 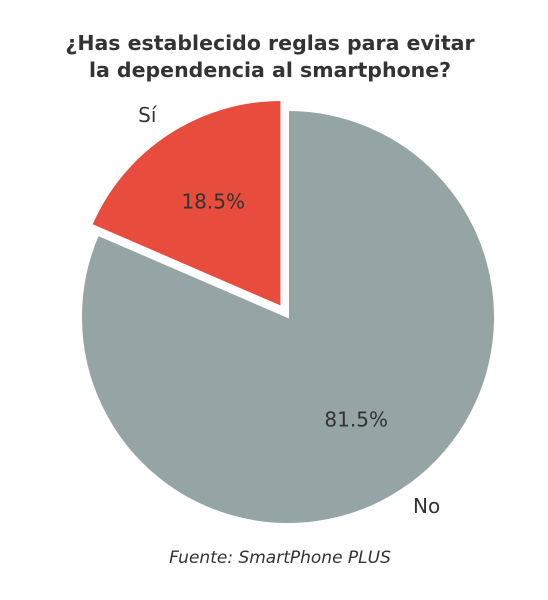 I want to click on pie-slice-si, so click(x=186, y=203).